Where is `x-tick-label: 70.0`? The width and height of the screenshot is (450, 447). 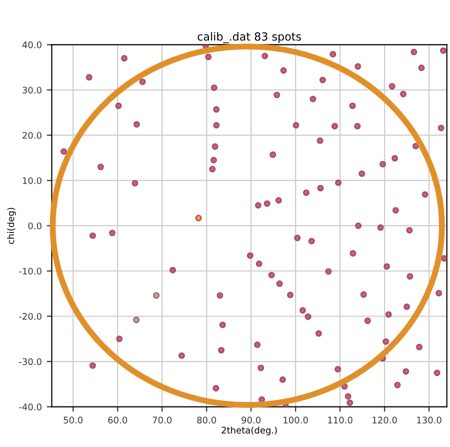 x-tick-label: 70.0 is located at coordinates (162, 420).